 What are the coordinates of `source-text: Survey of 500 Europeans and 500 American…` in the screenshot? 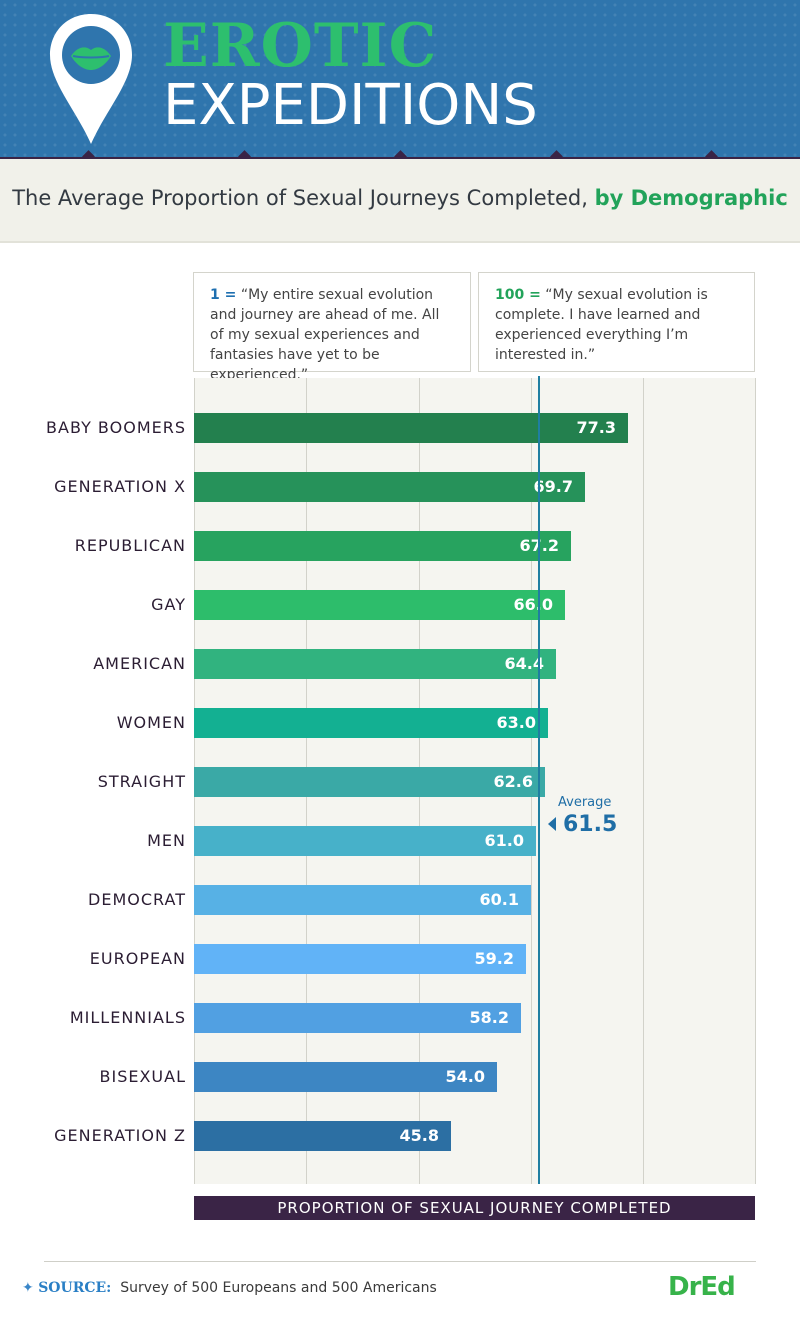 It's located at (278, 1288).